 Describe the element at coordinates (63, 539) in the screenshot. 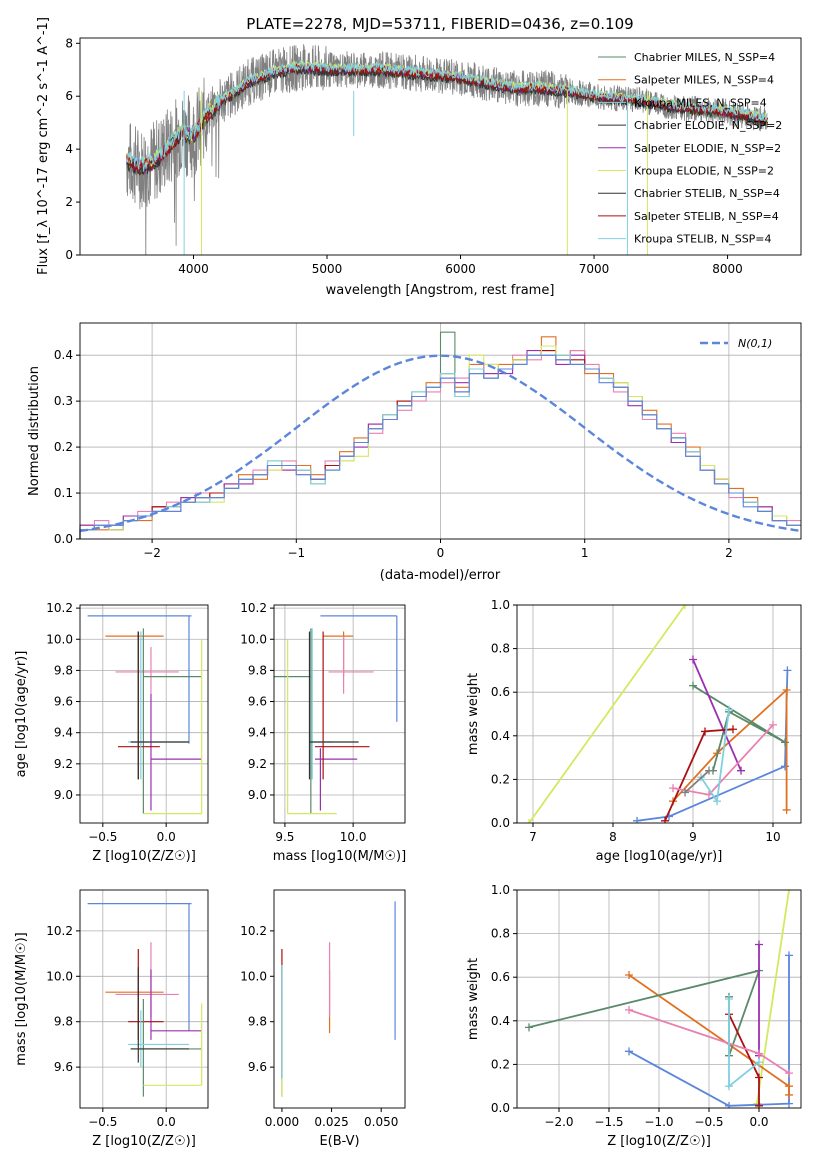

I see `histogram-ytick-label: 0.0` at that location.